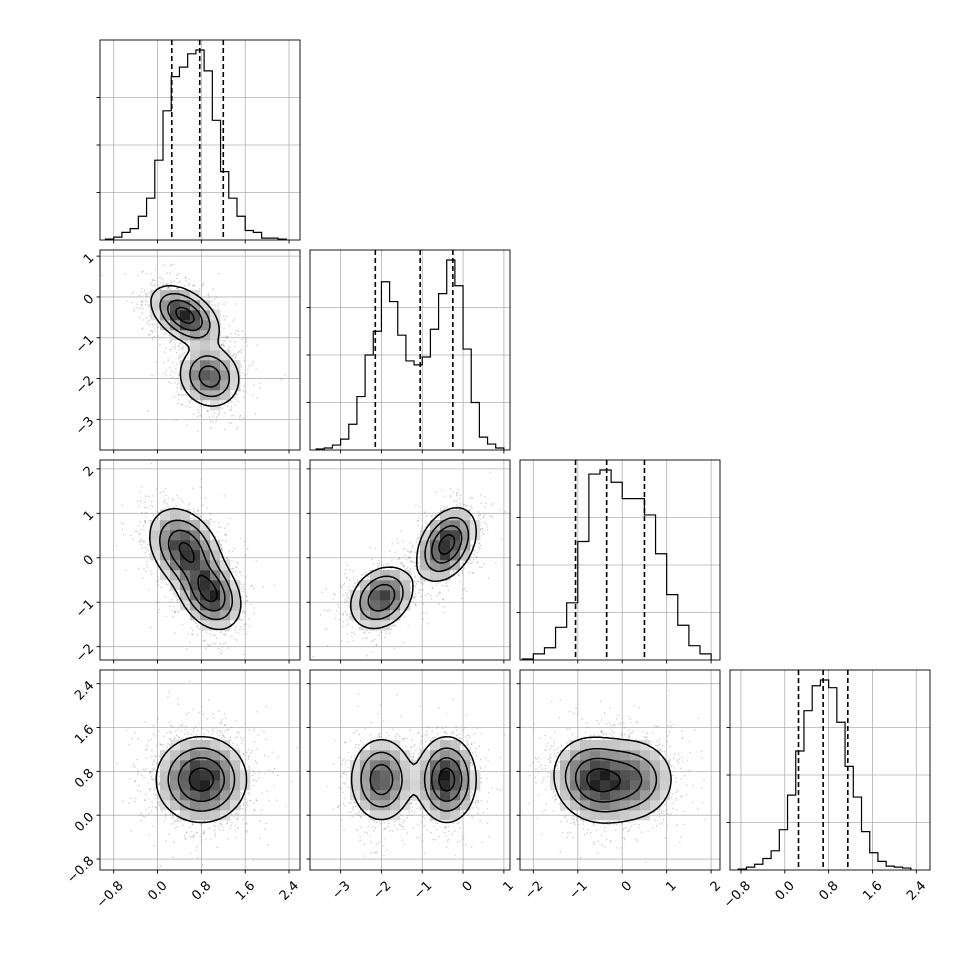  What do you see at coordinates (85, 344) in the screenshot?
I see `ytick-label-1-2: −1` at bounding box center [85, 344].